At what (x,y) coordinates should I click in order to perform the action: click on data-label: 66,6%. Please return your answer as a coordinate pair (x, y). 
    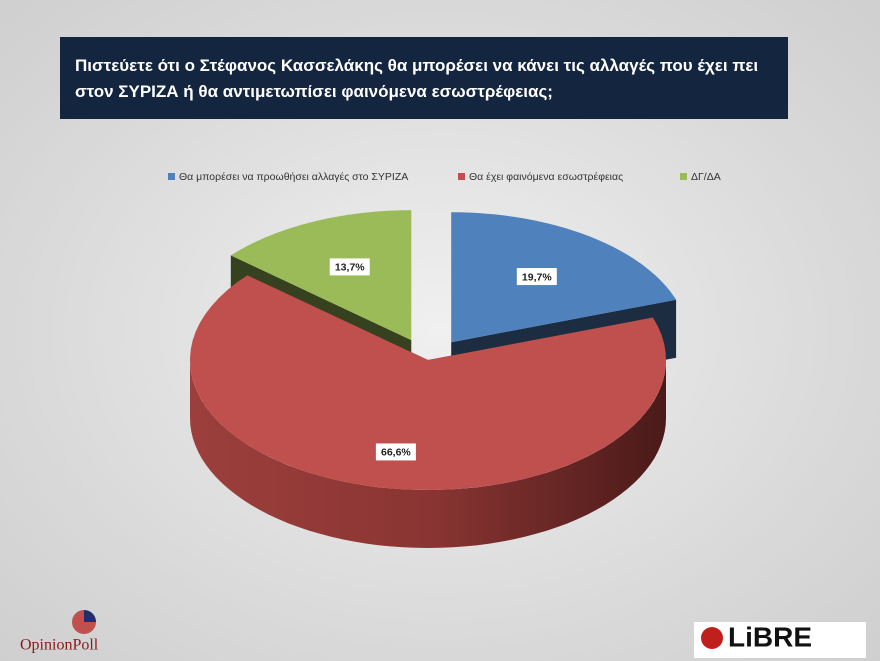
    Looking at the image, I should click on (396, 453).